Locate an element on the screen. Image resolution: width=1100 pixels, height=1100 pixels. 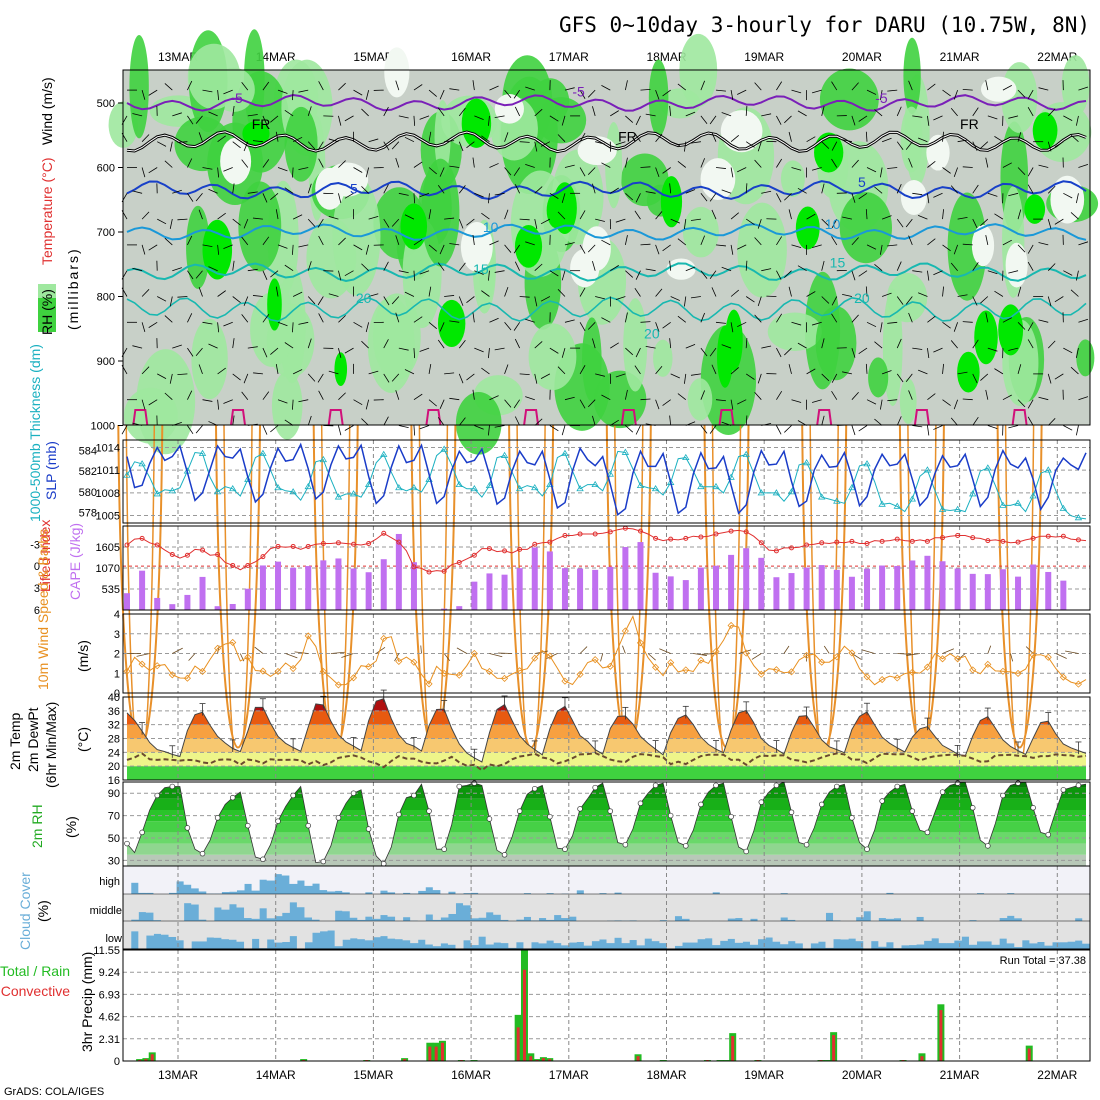
temp-tick-label: 24 is located at coordinates (114, 753).